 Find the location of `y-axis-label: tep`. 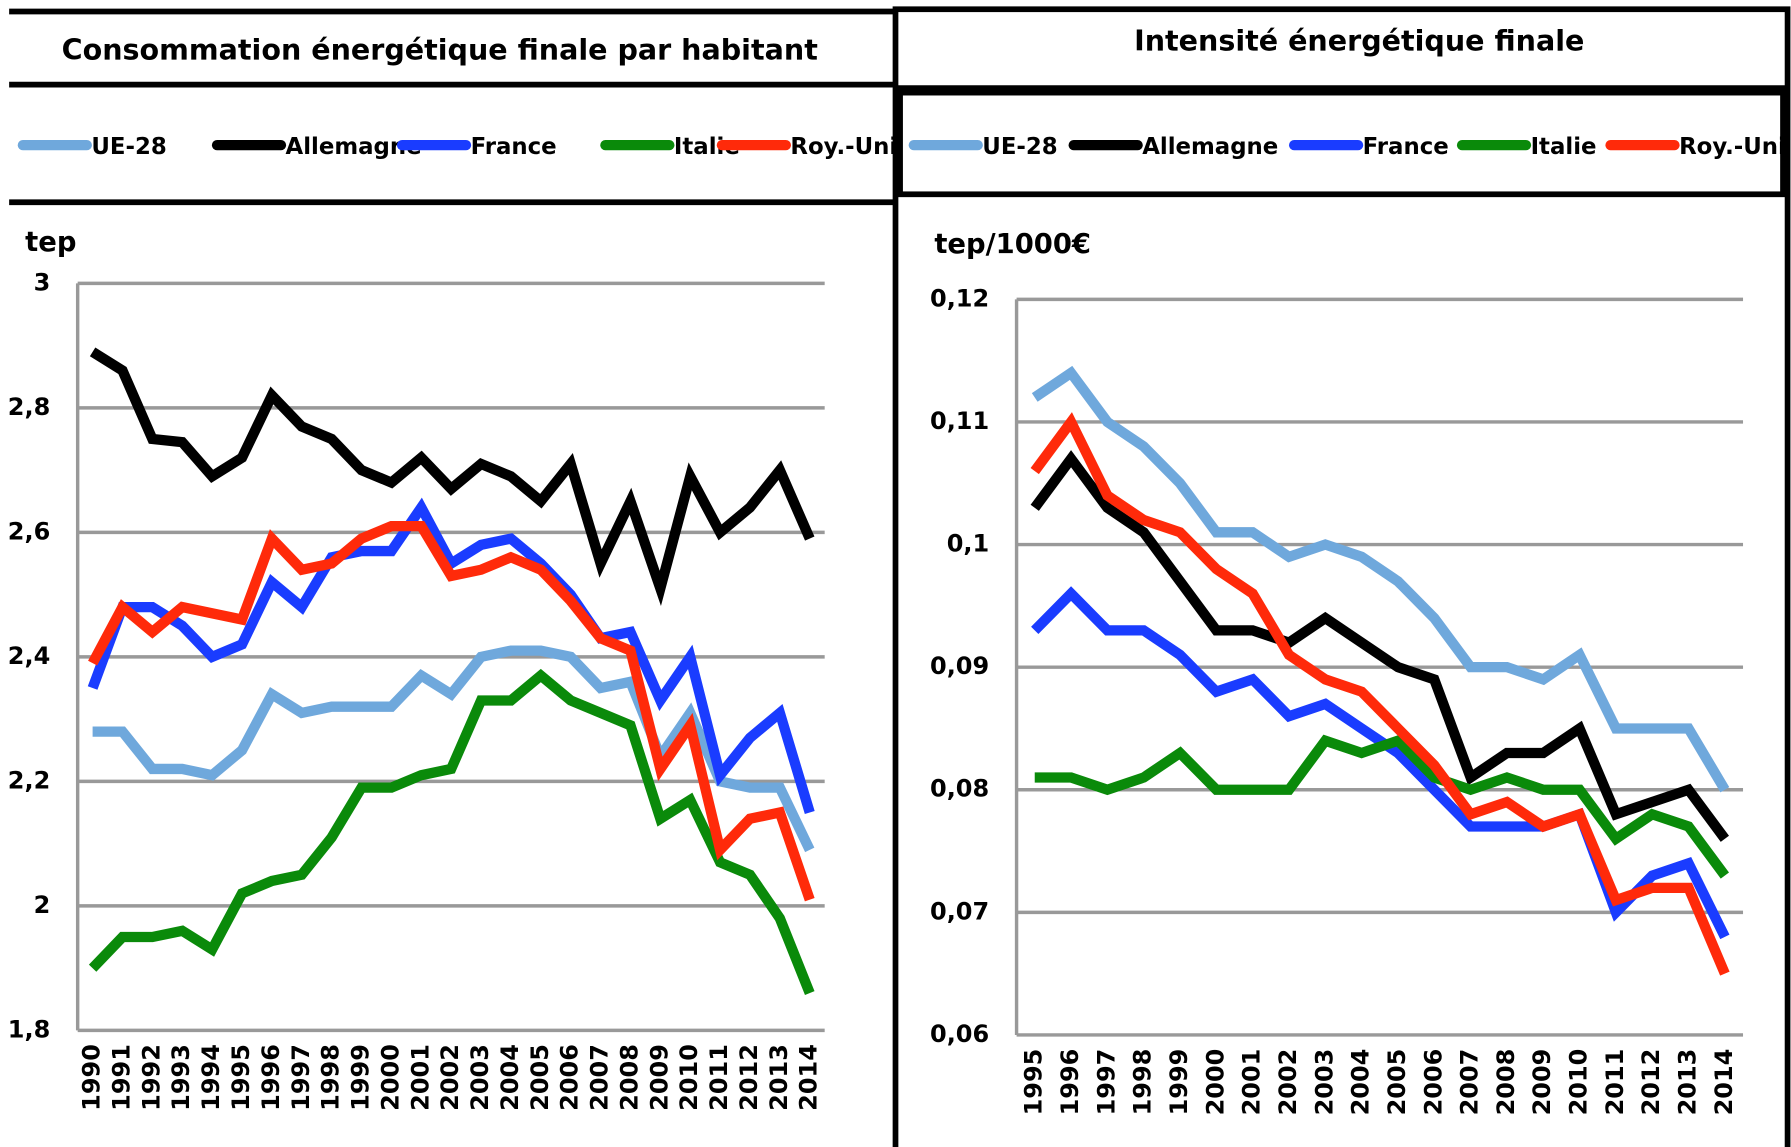

y-axis-label: tep is located at coordinates (50, 242).